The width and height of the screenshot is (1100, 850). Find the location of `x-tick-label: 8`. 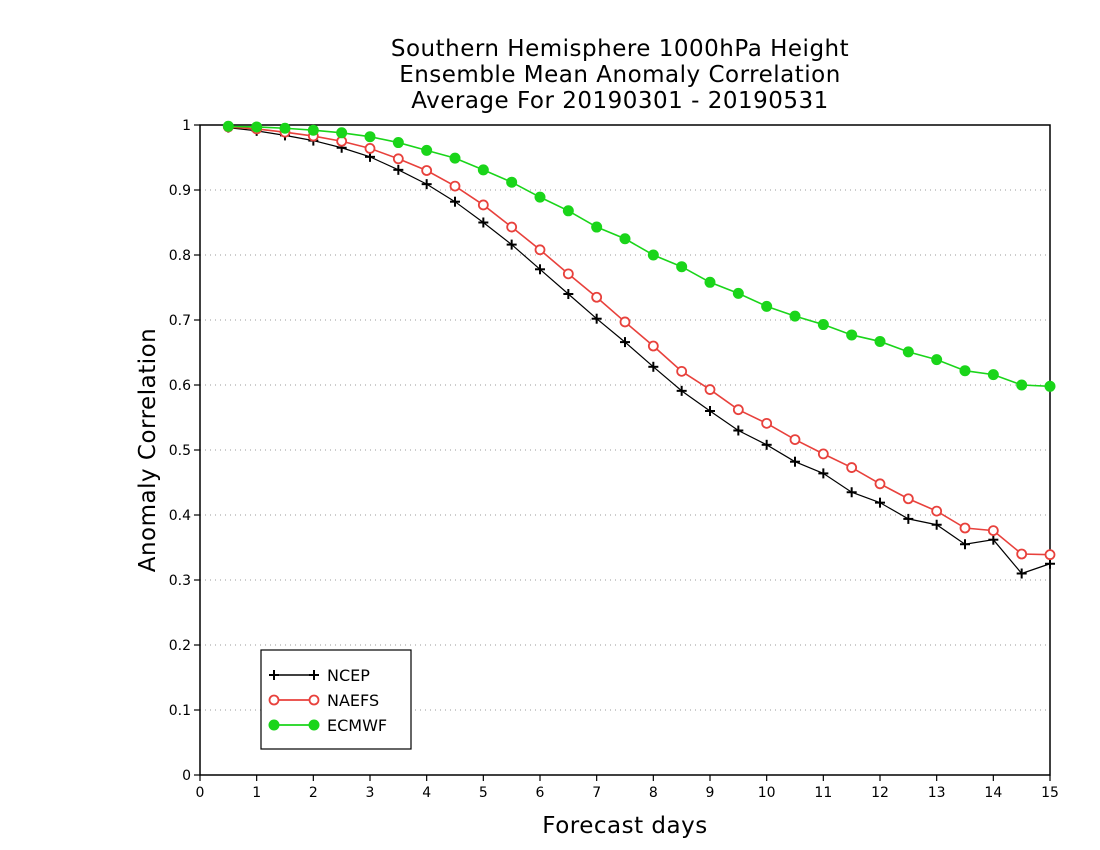

x-tick-label: 8 is located at coordinates (653, 793).